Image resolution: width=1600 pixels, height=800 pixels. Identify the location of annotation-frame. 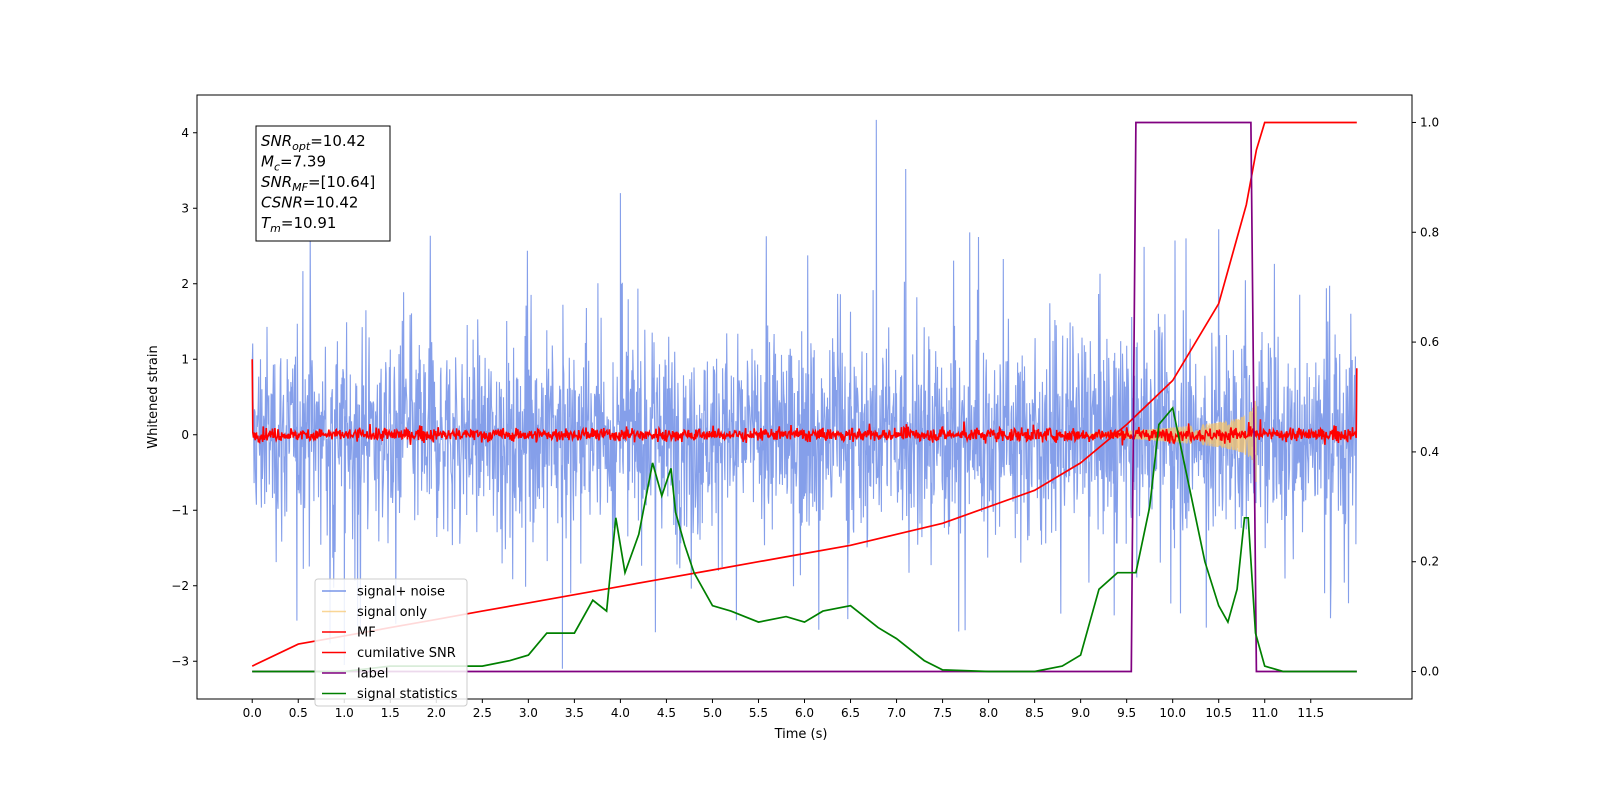
(323, 183).